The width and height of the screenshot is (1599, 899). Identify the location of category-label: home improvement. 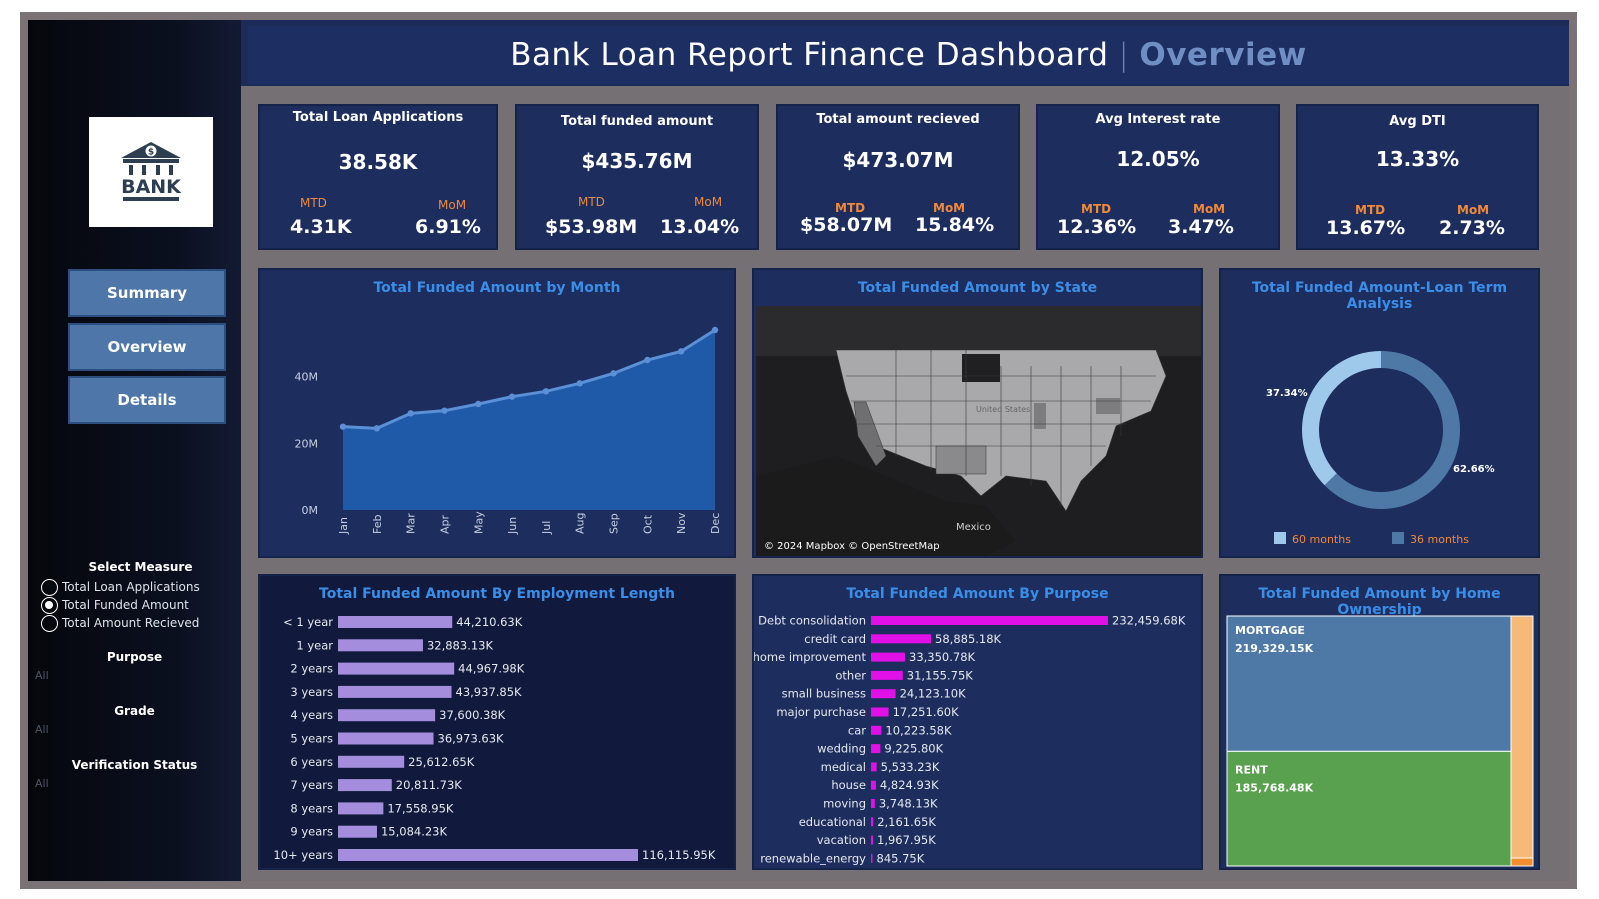
(810, 657).